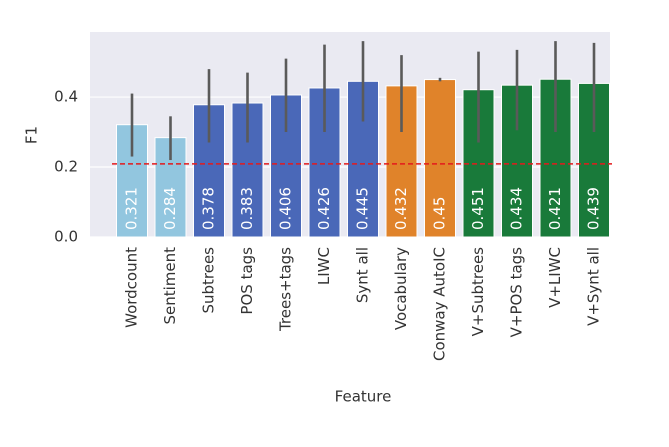 Image resolution: width=669 pixels, height=447 pixels. I want to click on y-axis-label: F1, so click(32, 135).